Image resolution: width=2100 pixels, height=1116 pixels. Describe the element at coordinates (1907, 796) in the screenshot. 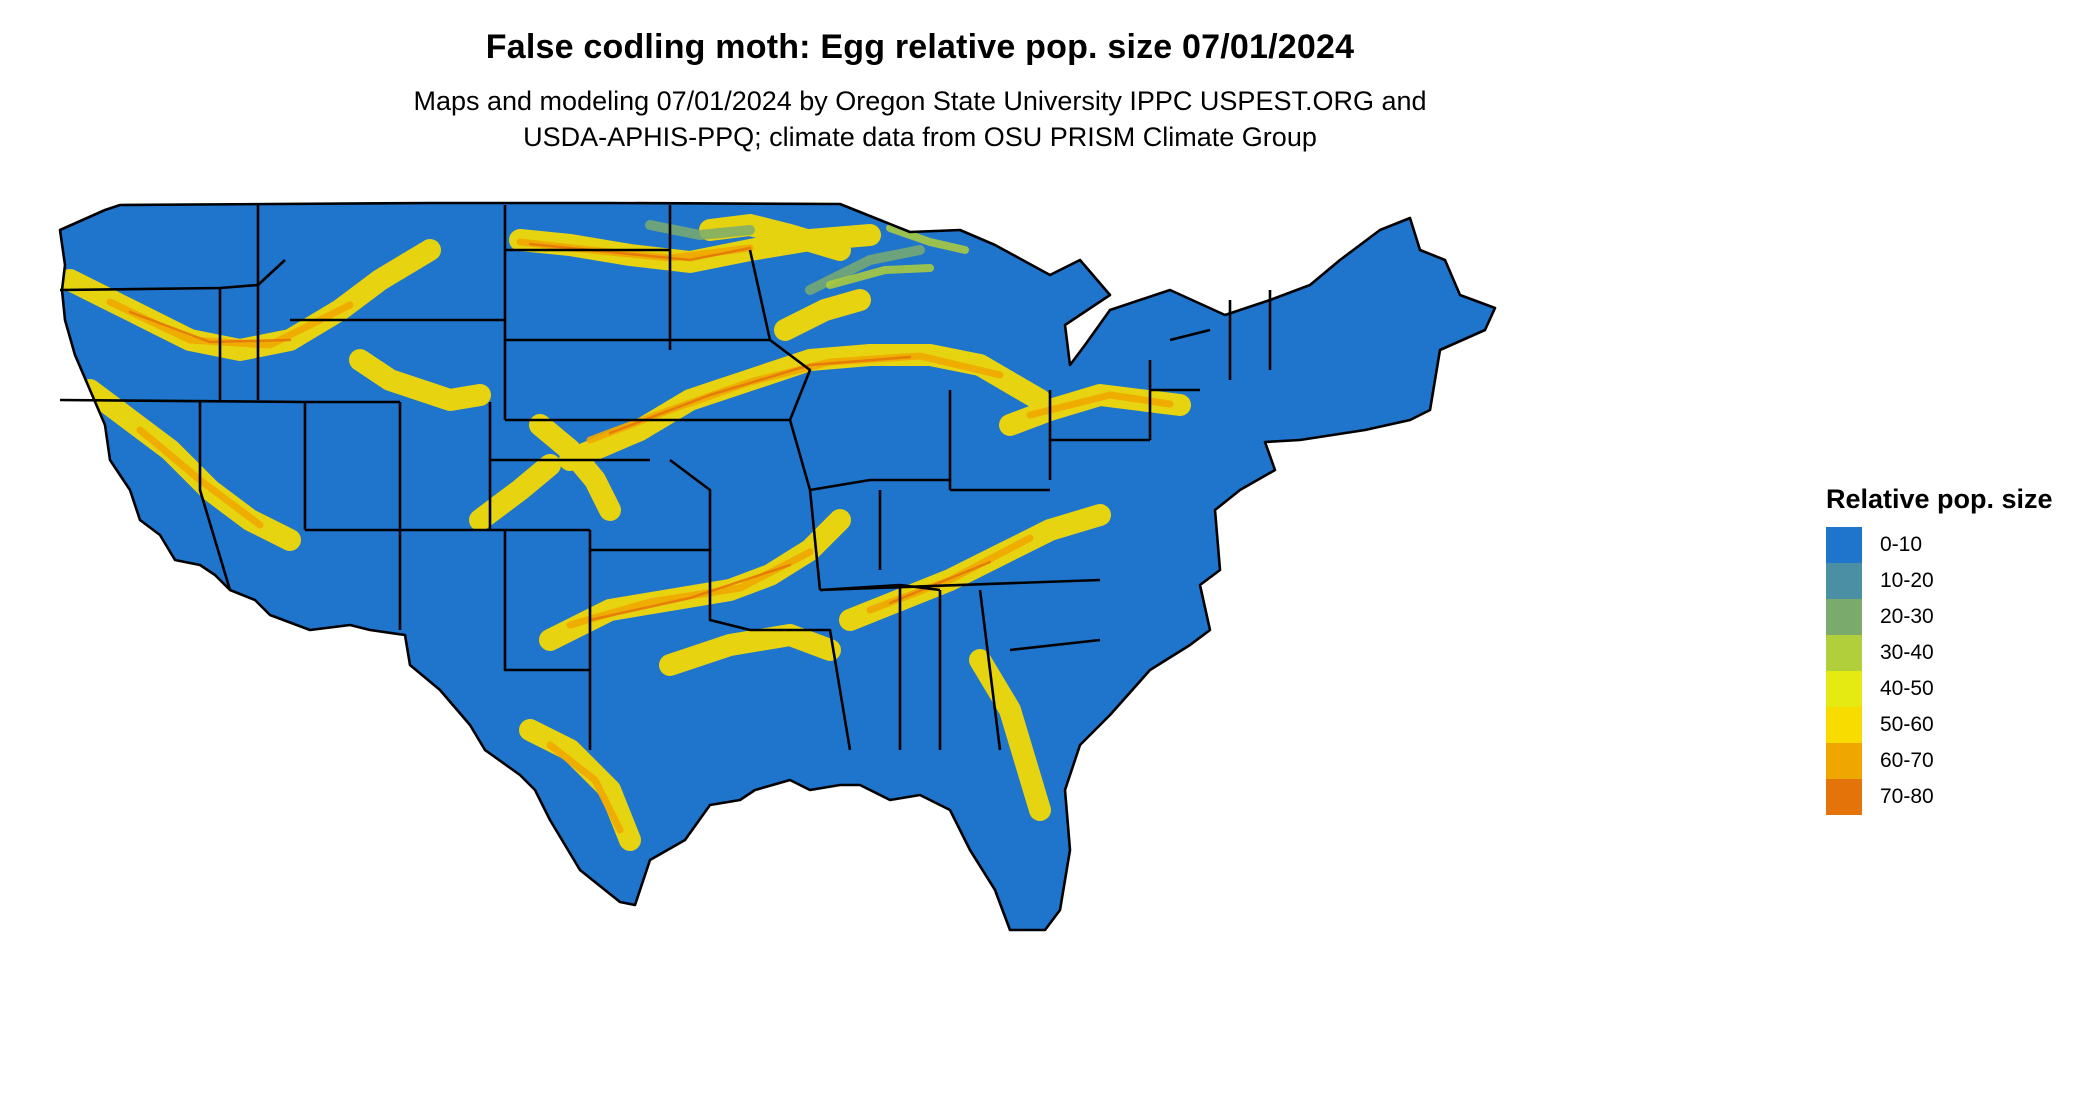

I see `legend-label: 70-80` at that location.